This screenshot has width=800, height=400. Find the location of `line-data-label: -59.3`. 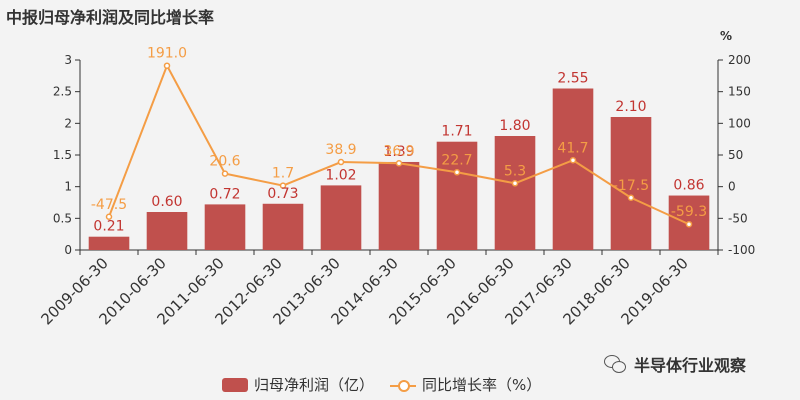

line-data-label: -59.3 is located at coordinates (689, 212).